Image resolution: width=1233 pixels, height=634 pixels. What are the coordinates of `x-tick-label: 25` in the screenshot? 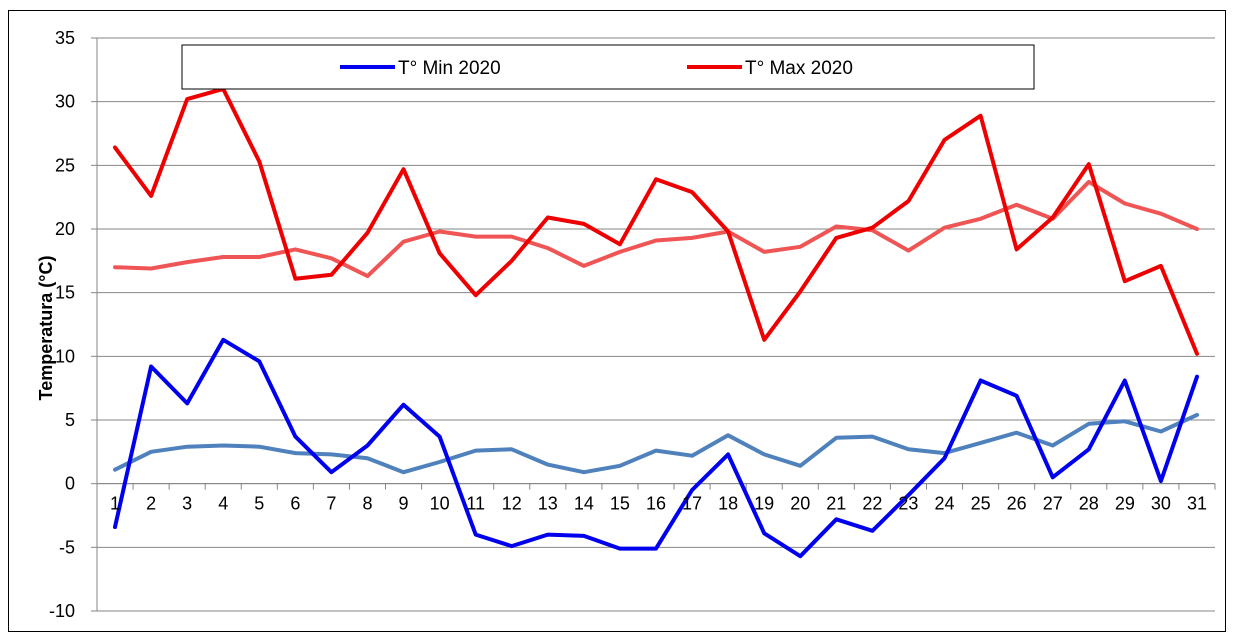 It's located at (981, 504).